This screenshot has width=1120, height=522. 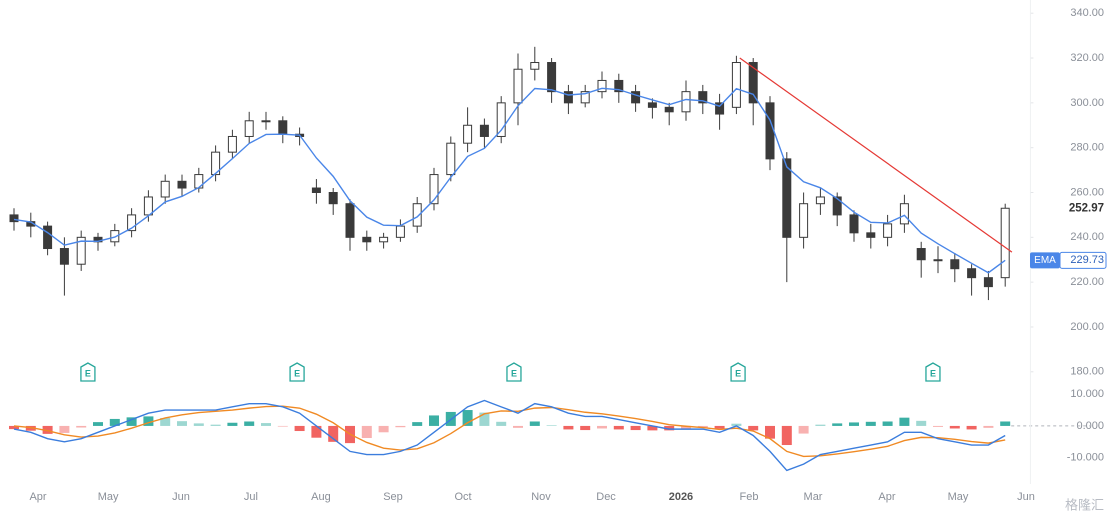 What do you see at coordinates (876, 155) in the screenshot?
I see `trendline` at bounding box center [876, 155].